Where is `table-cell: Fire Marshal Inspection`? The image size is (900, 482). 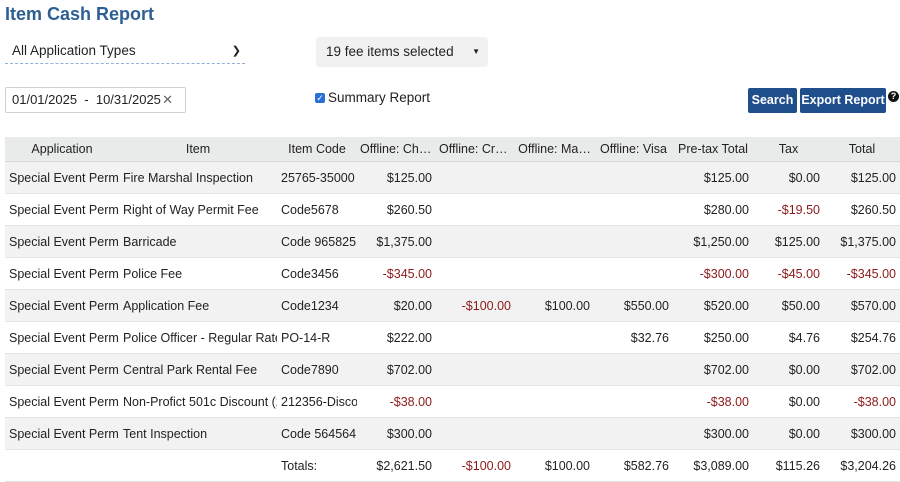 table-cell: Fire Marshal Inspection is located at coordinates (198, 177).